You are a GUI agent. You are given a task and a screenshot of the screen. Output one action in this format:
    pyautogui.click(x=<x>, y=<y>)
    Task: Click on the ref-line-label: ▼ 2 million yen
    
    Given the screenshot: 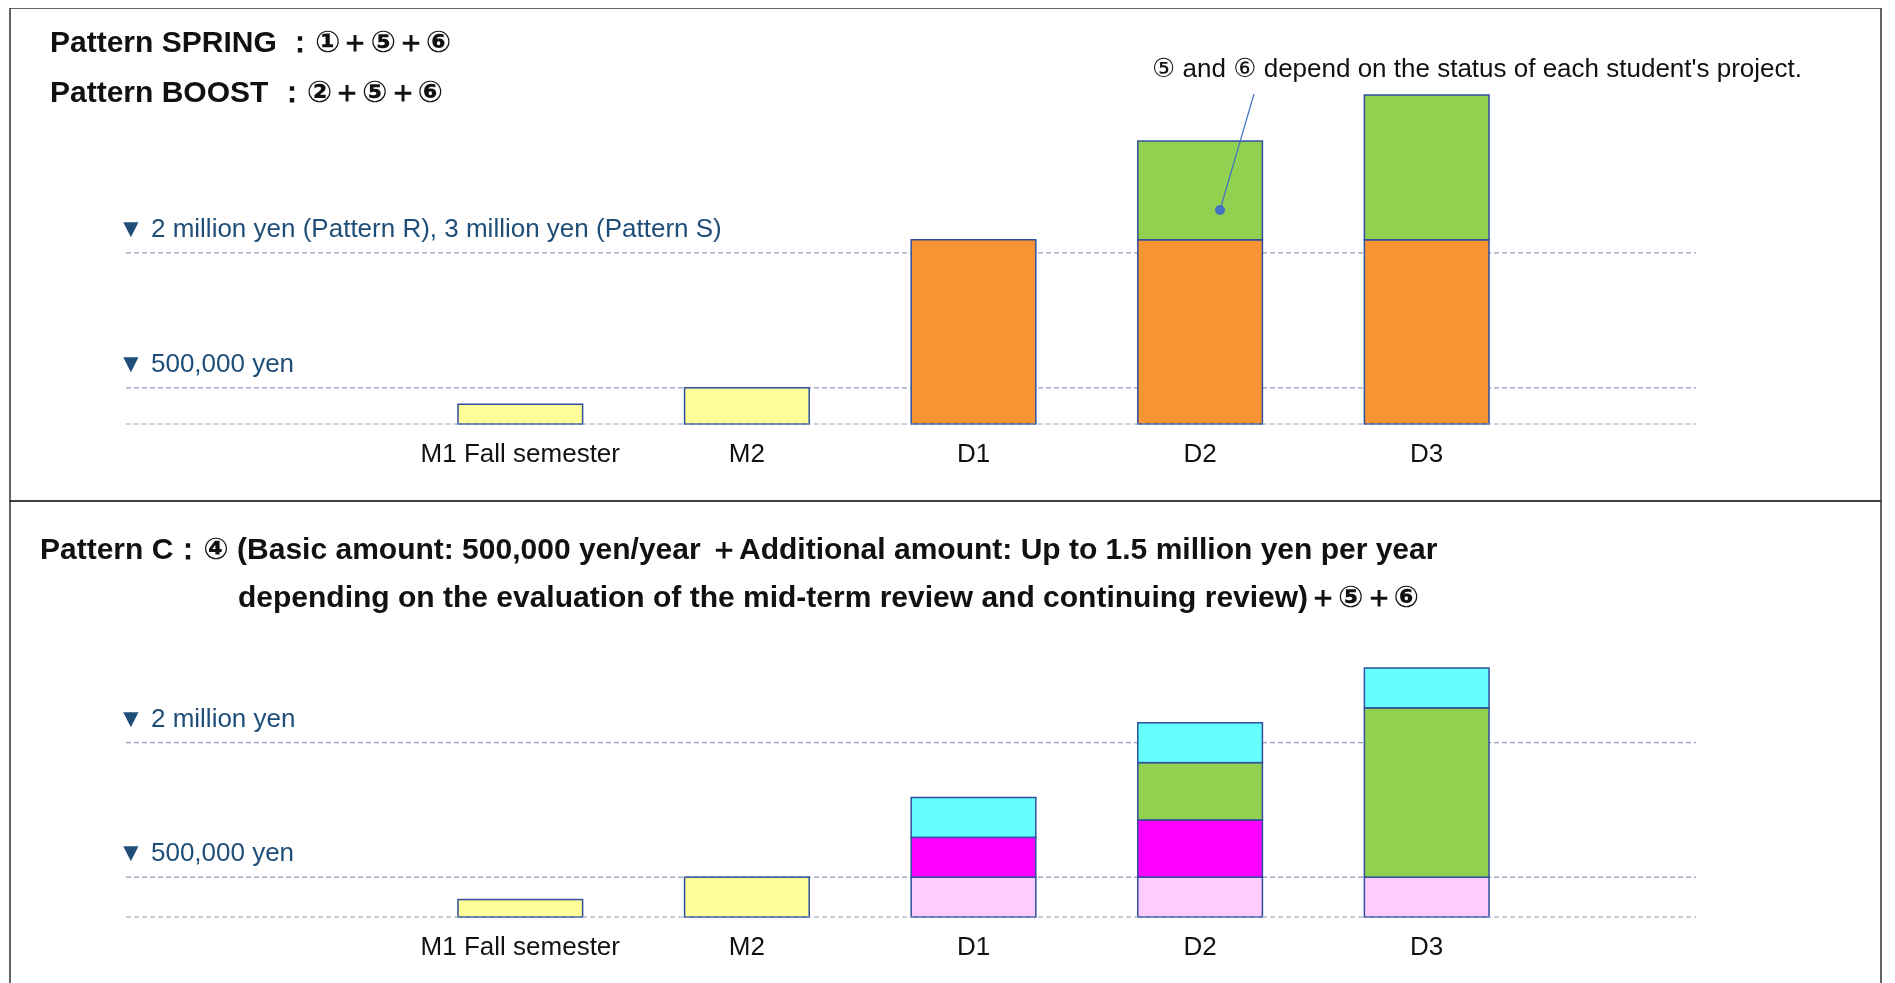 What is the action you would take?
    pyautogui.click(x=207, y=717)
    